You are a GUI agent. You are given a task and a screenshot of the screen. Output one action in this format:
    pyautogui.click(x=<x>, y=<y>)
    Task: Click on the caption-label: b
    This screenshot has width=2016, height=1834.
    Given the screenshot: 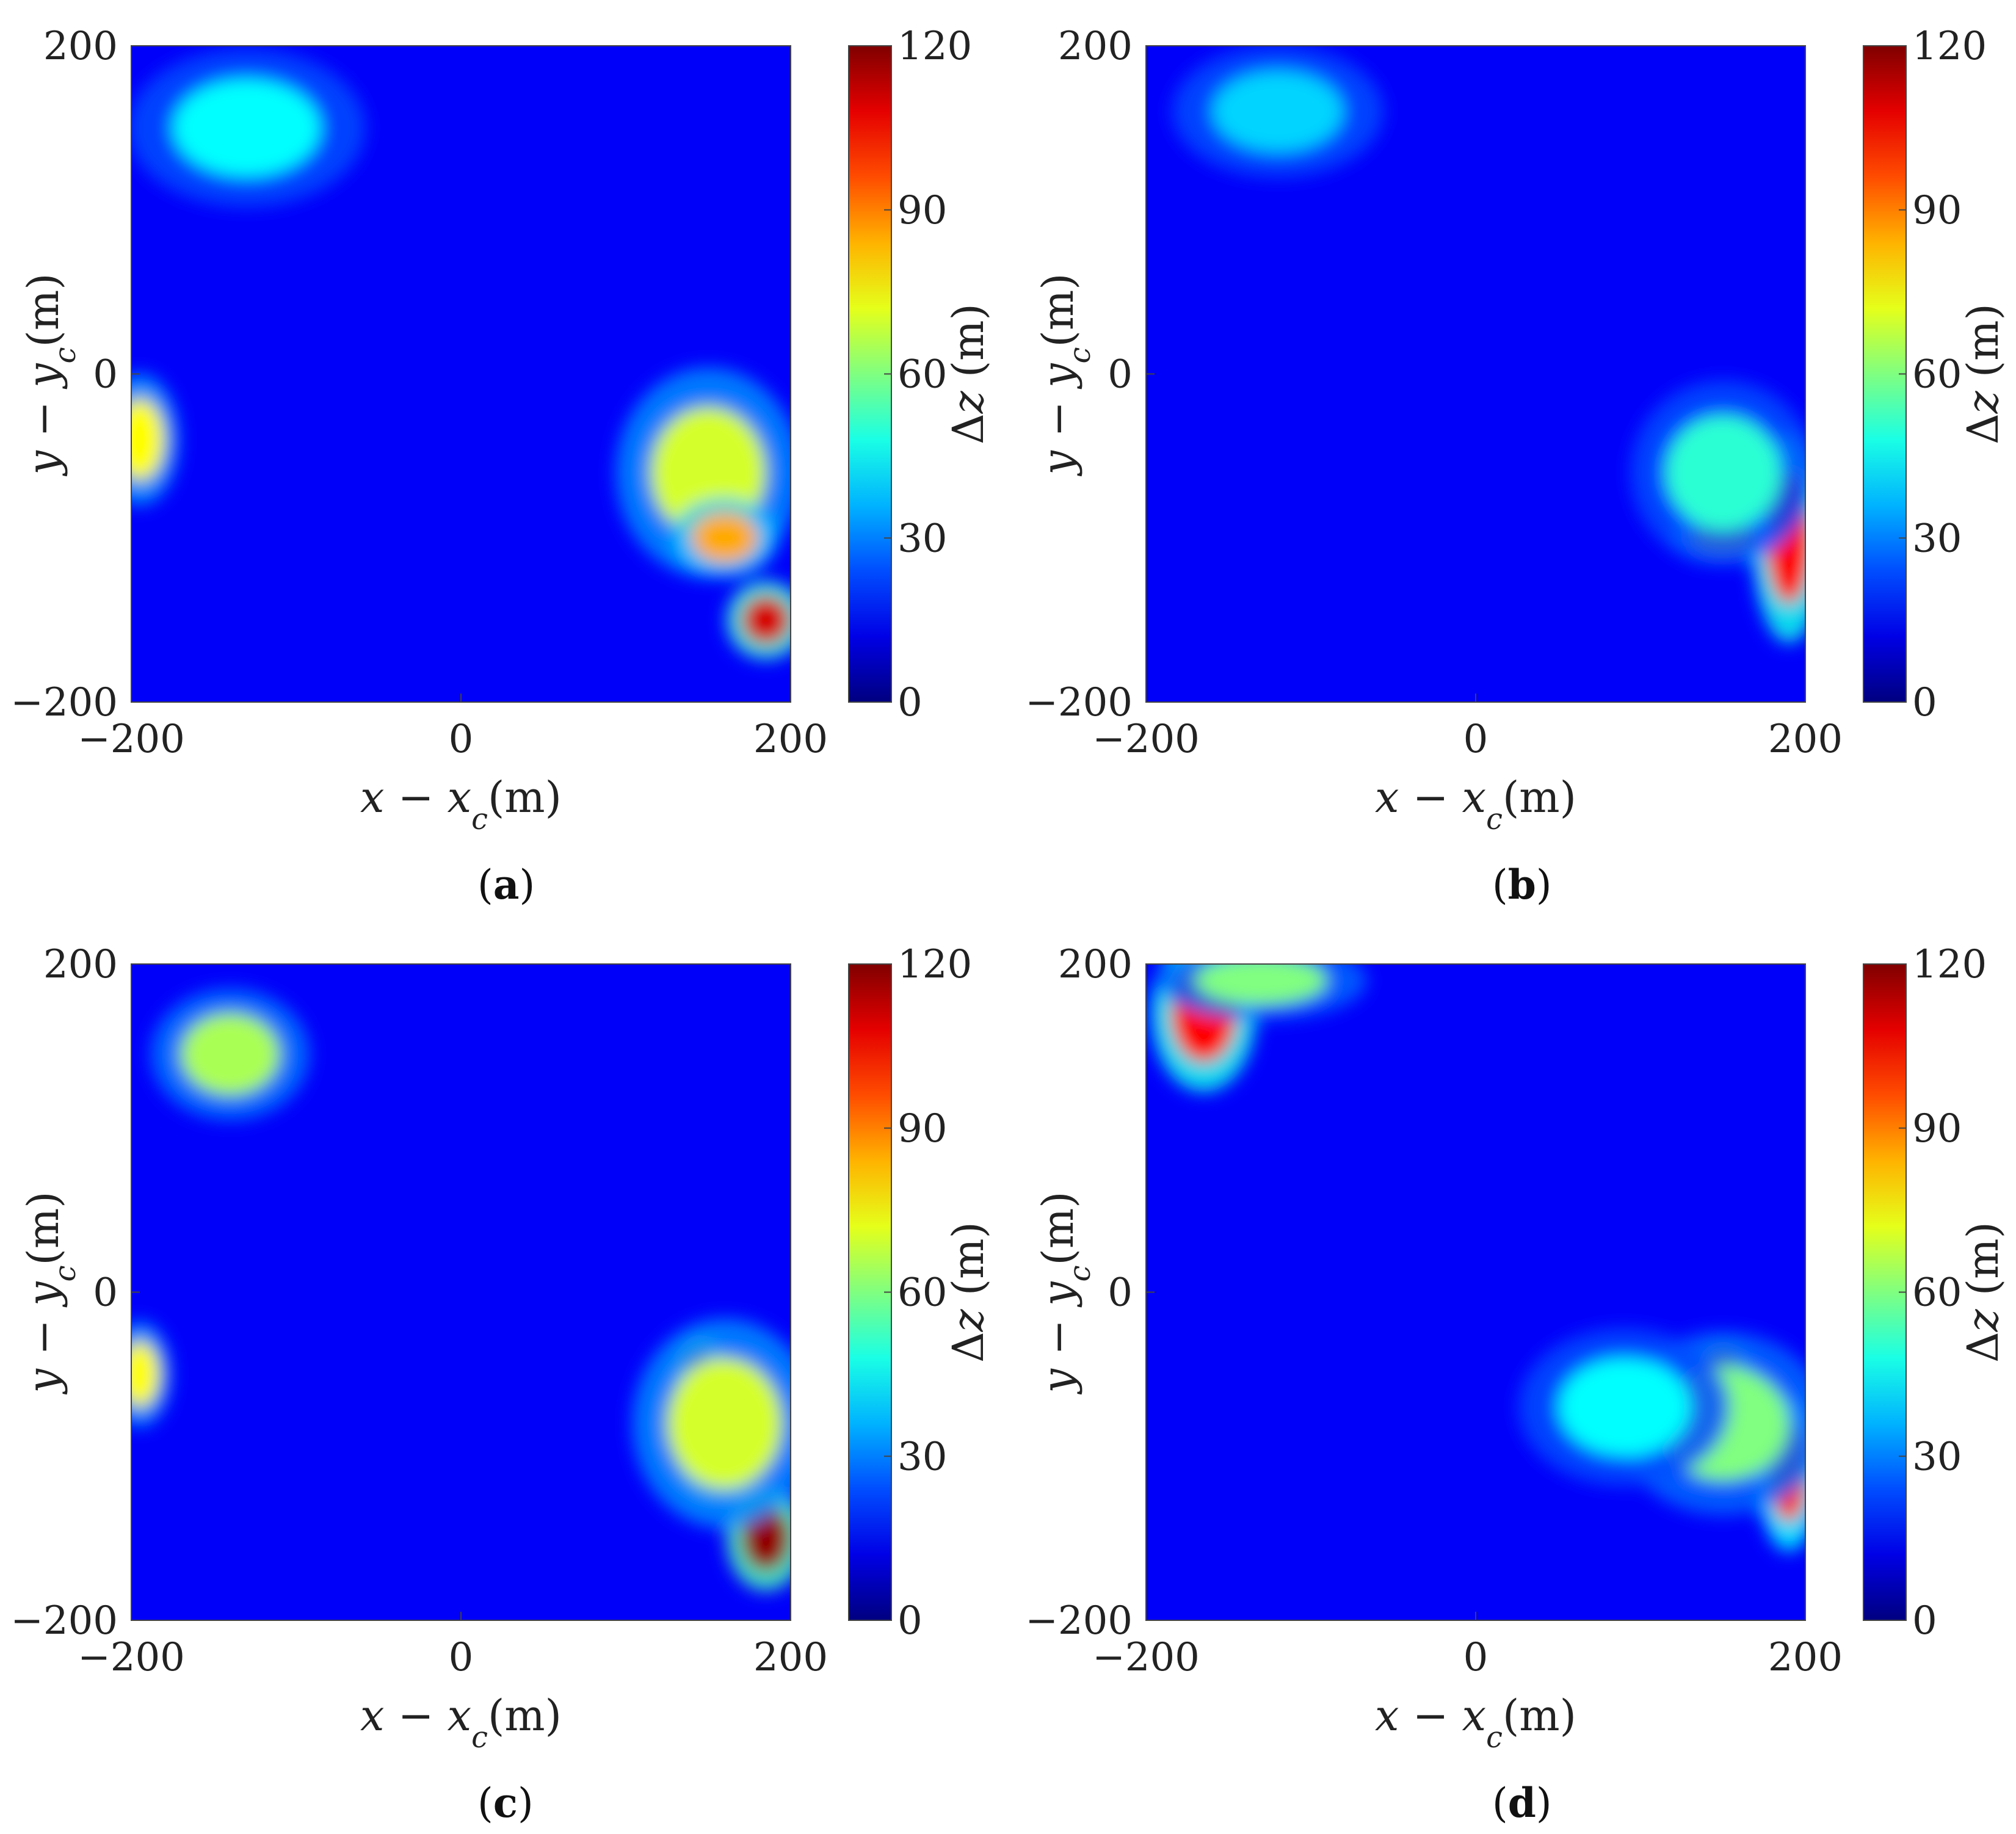 What is the action you would take?
    pyautogui.click(x=1521, y=884)
    